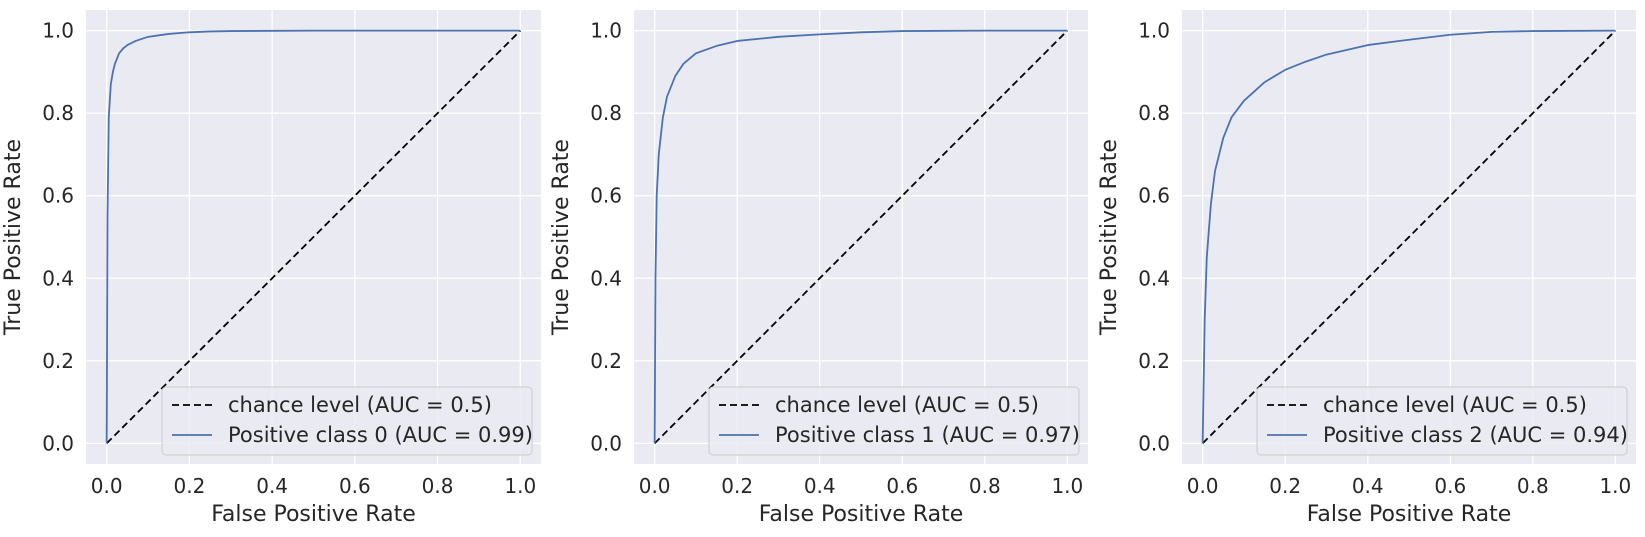 This screenshot has width=1645, height=537. Describe the element at coordinates (380, 435) in the screenshot. I see `legend-entry: Positive class 0 (AUC = 0.99)` at that location.